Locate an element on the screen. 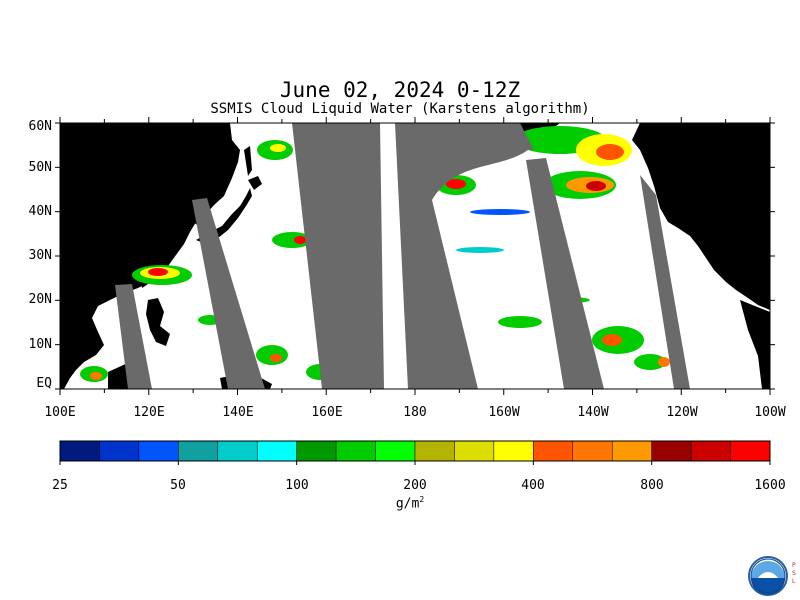 The height and width of the screenshot is (600, 800). colorbar is located at coordinates (415, 452).